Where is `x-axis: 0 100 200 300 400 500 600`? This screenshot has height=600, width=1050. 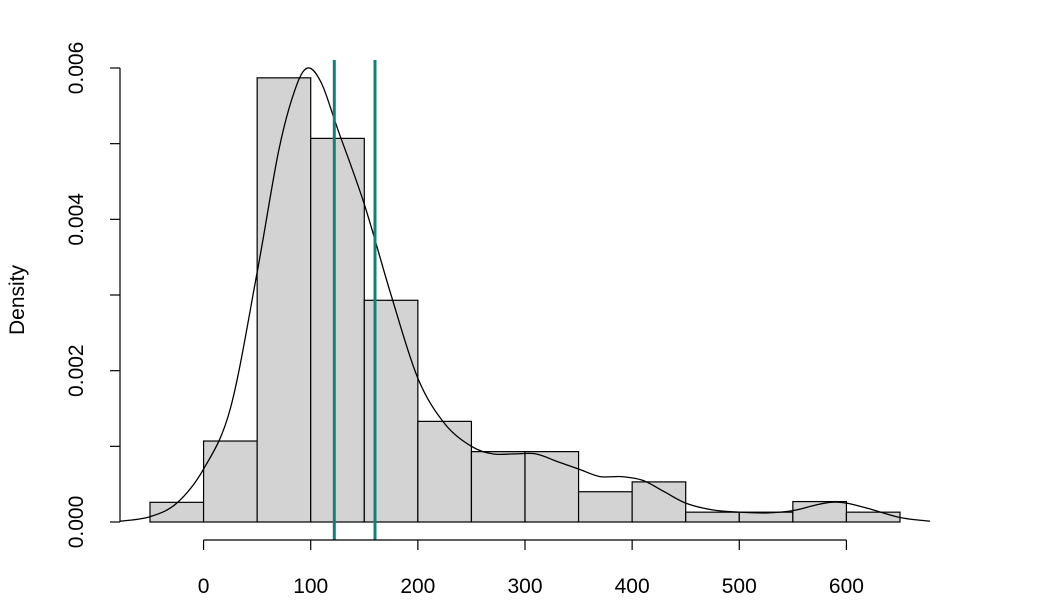 x-axis: 0 100 200 300 400 500 600 is located at coordinates (531, 568).